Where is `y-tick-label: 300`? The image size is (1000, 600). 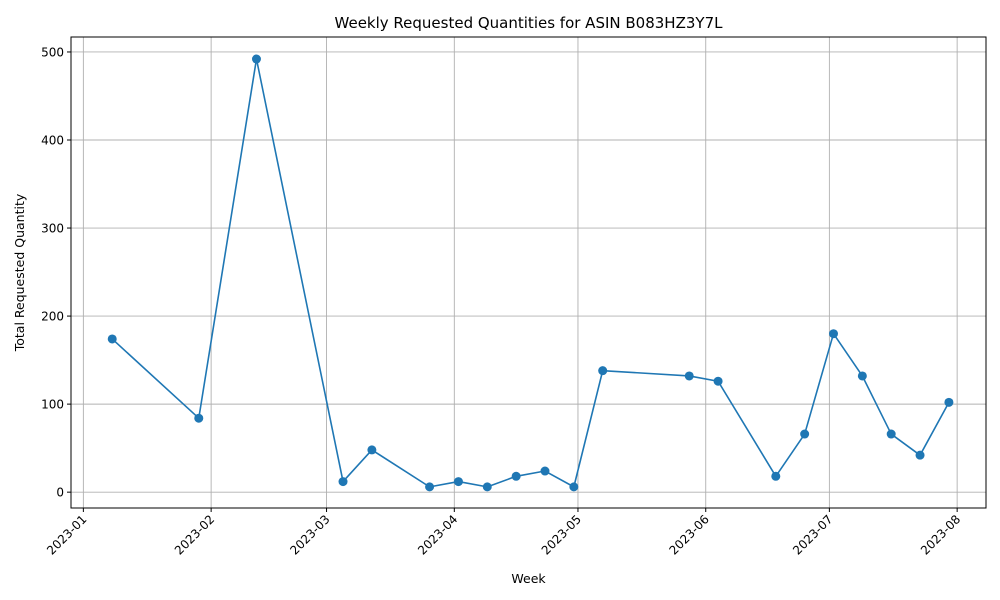 y-tick-label: 300 is located at coordinates (52, 229).